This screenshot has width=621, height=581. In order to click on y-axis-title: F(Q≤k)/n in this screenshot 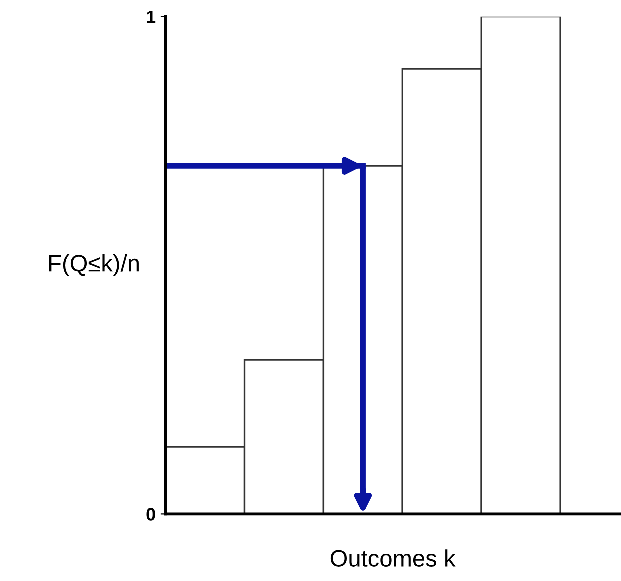, I will do `click(94, 265)`.